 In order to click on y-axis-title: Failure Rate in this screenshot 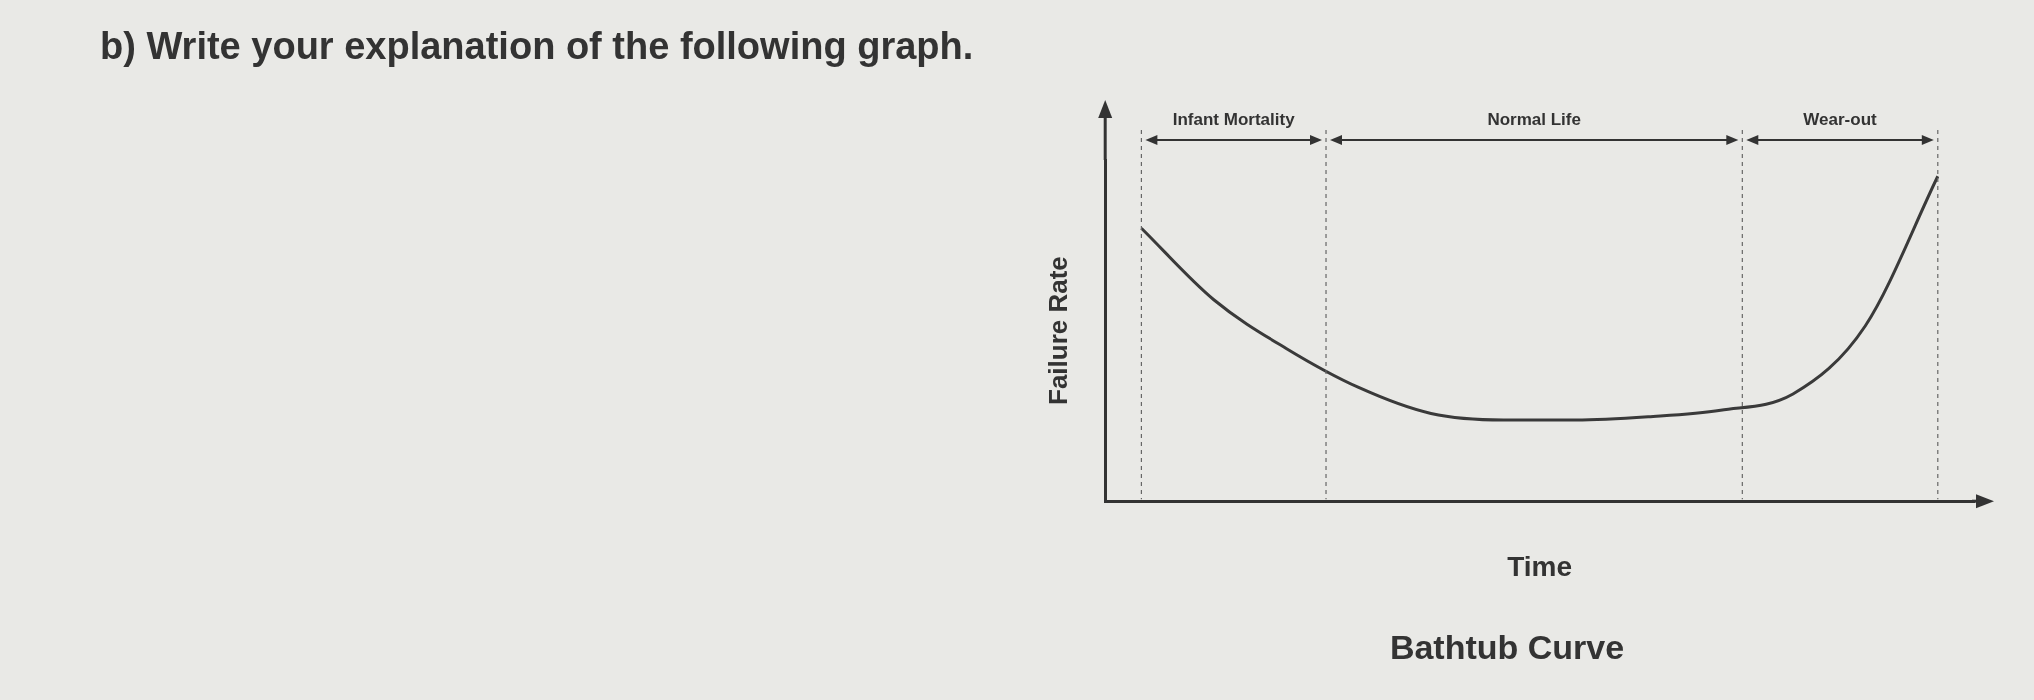, I will do `click(1057, 331)`.